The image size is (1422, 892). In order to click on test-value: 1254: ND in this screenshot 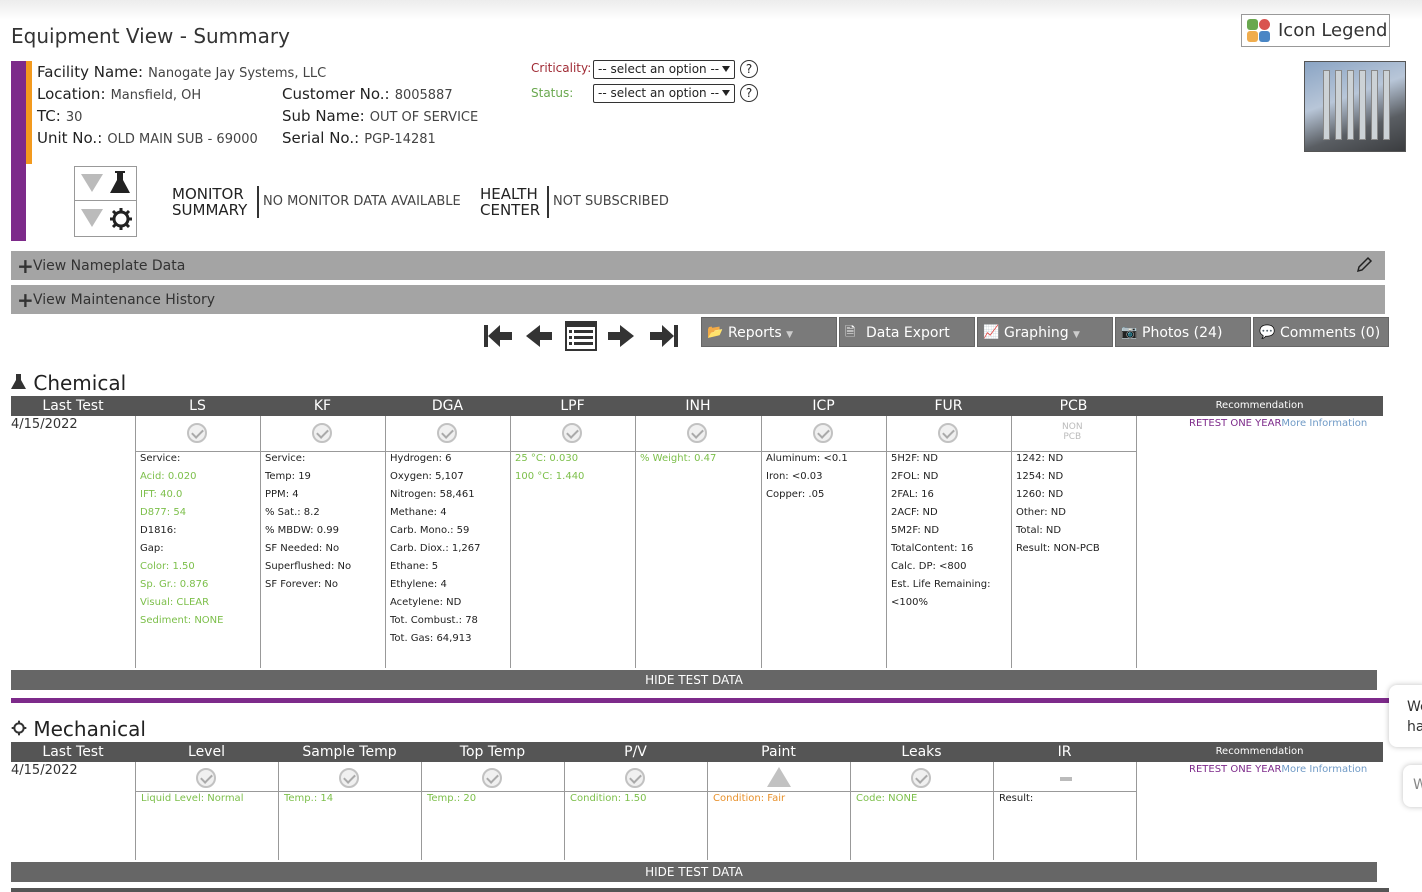, I will do `click(1040, 476)`.